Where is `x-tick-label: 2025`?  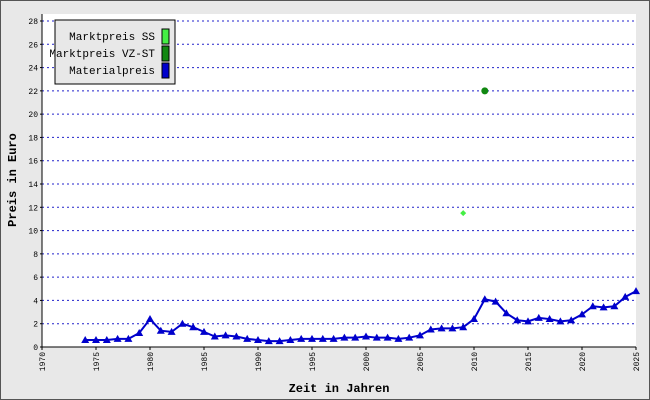
x-tick-label: 2025 is located at coordinates (637, 361).